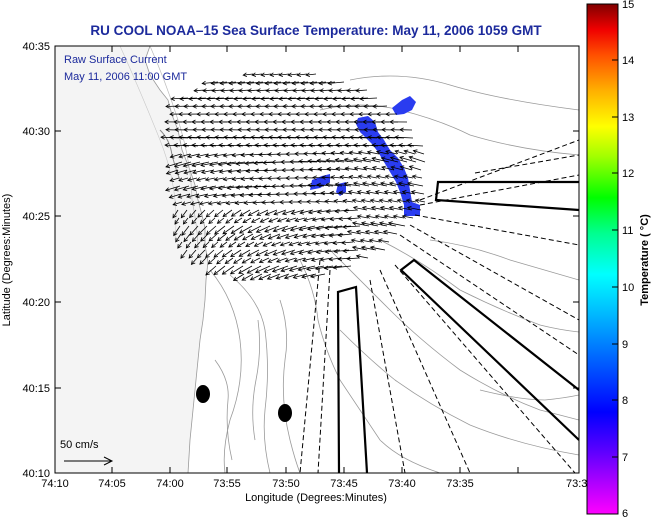 The width and height of the screenshot is (651, 519). What do you see at coordinates (286, 484) in the screenshot?
I see `x-tick-label: 73:50` at bounding box center [286, 484].